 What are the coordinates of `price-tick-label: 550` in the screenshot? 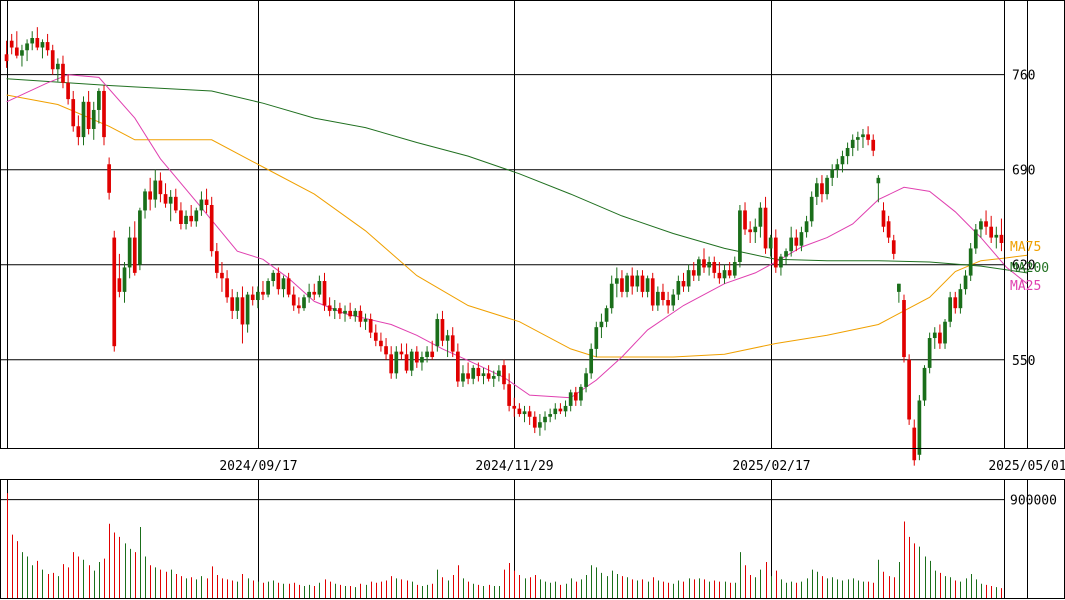 It's located at (1023, 361).